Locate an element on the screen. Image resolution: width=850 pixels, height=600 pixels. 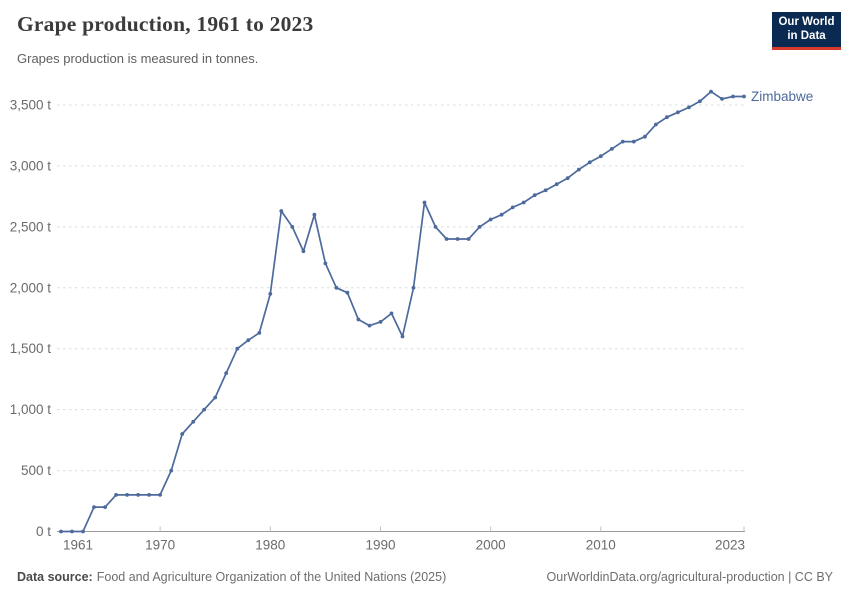
y-tick-label: 3,500 t is located at coordinates (31, 105).